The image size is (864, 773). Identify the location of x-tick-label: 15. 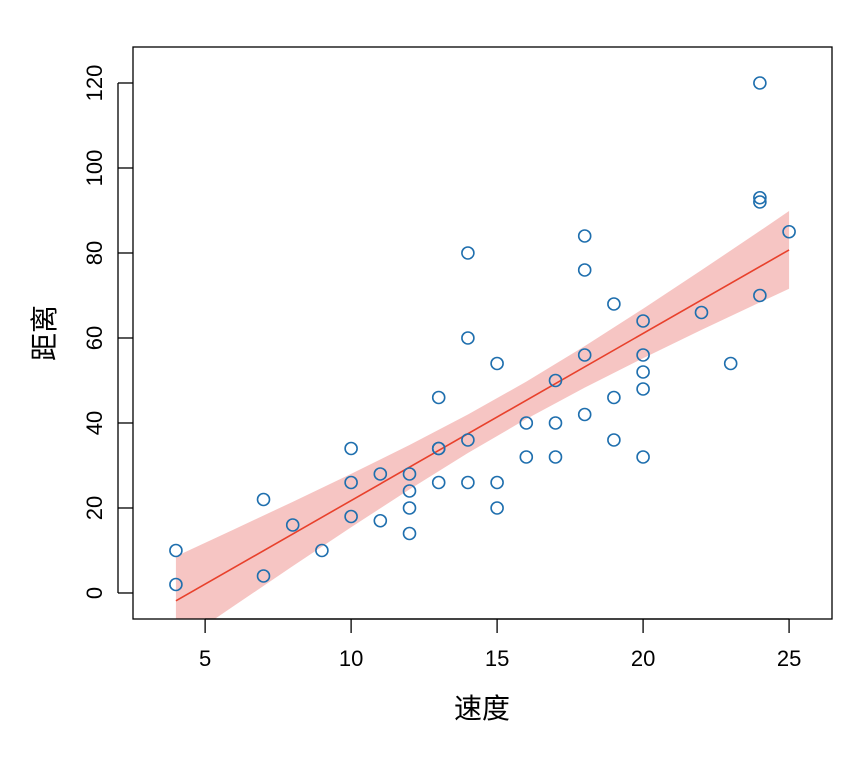
(497, 658).